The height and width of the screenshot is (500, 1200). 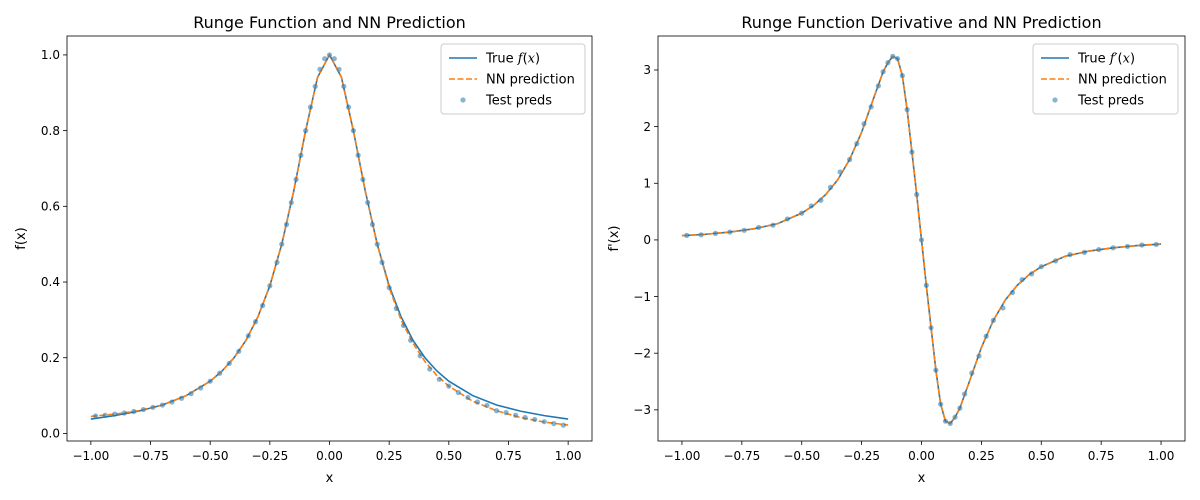 What do you see at coordinates (981, 456) in the screenshot?
I see `chart-right-x-tick-label: 0.25` at bounding box center [981, 456].